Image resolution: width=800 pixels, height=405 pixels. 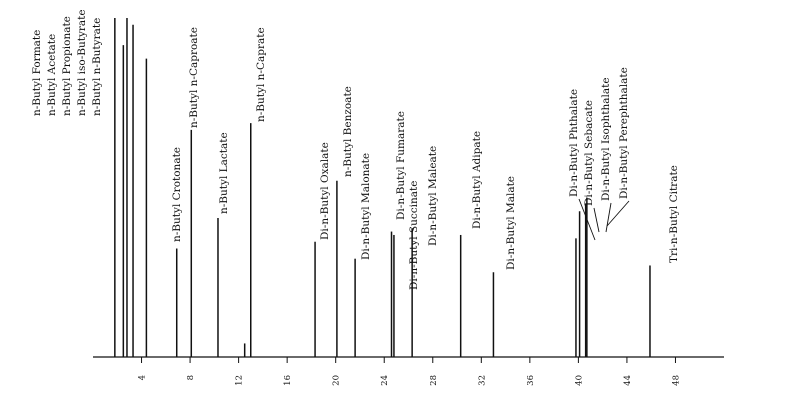 What do you see at coordinates (477, 180) in the screenshot?
I see `peak-label: Di-n-Butyl Adipate` at bounding box center [477, 180].